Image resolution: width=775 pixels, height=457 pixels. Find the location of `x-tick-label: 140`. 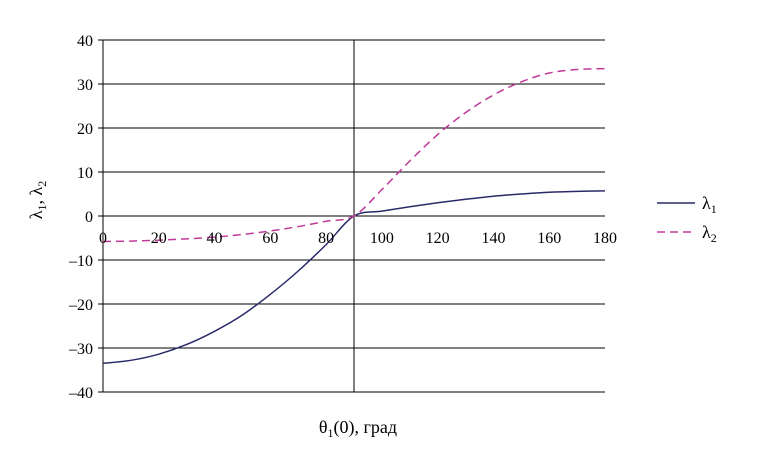

x-tick-label: 140 is located at coordinates (493, 238).